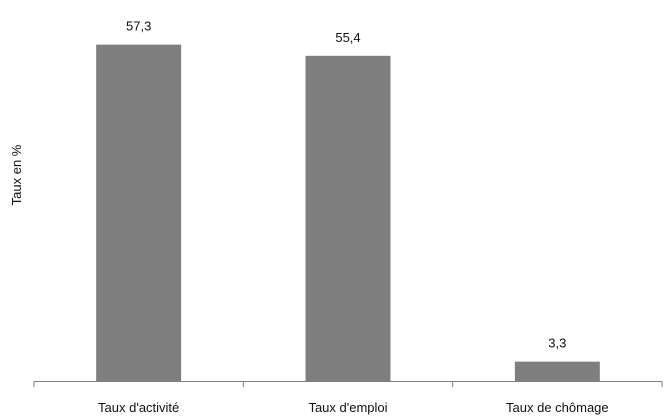 The image size is (665, 418). Describe the element at coordinates (348, 384) in the screenshot. I see `x-axis-ticks` at that location.